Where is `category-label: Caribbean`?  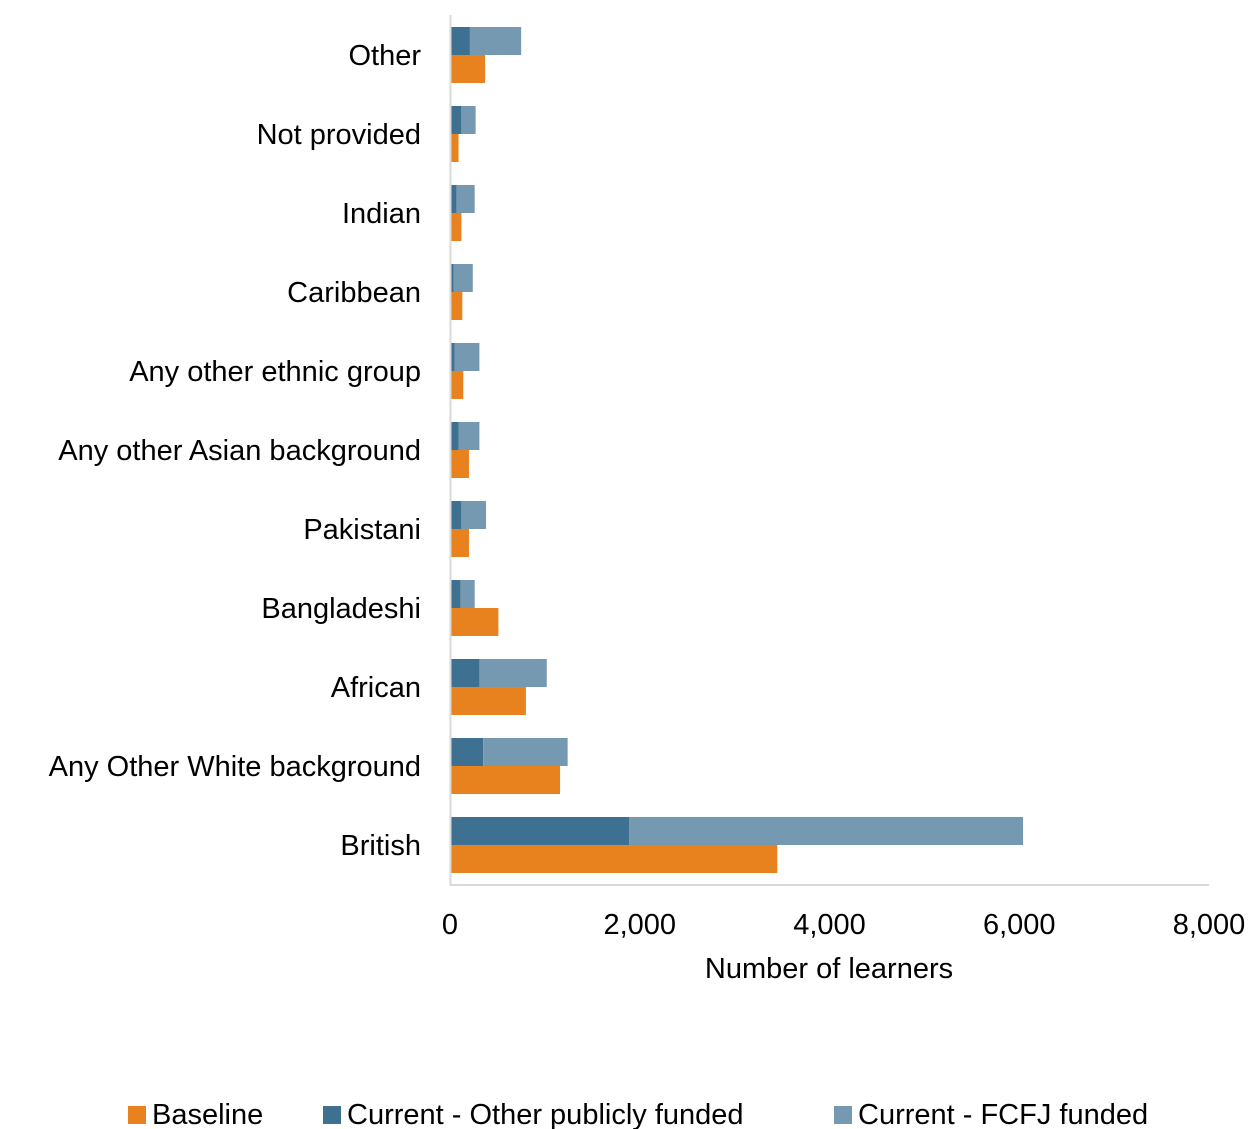
category-label: Caribbean is located at coordinates (354, 293).